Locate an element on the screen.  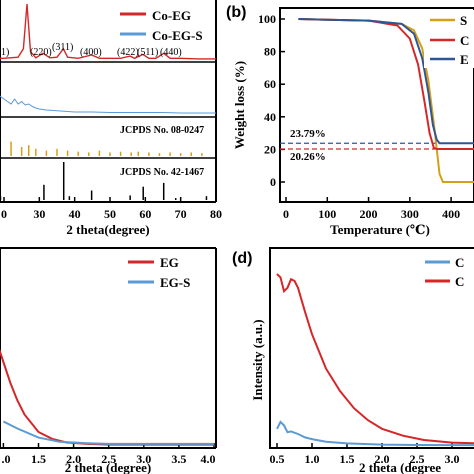
panel-a-xtick-label: 40 is located at coordinates (75, 214).